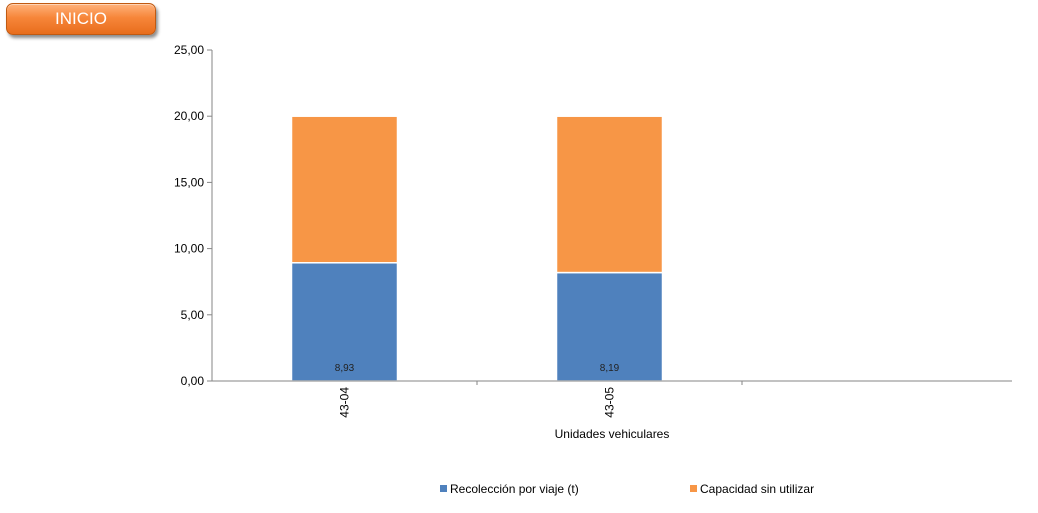  What do you see at coordinates (189, 182) in the screenshot?
I see `y-tick-label: 15,00` at bounding box center [189, 182].